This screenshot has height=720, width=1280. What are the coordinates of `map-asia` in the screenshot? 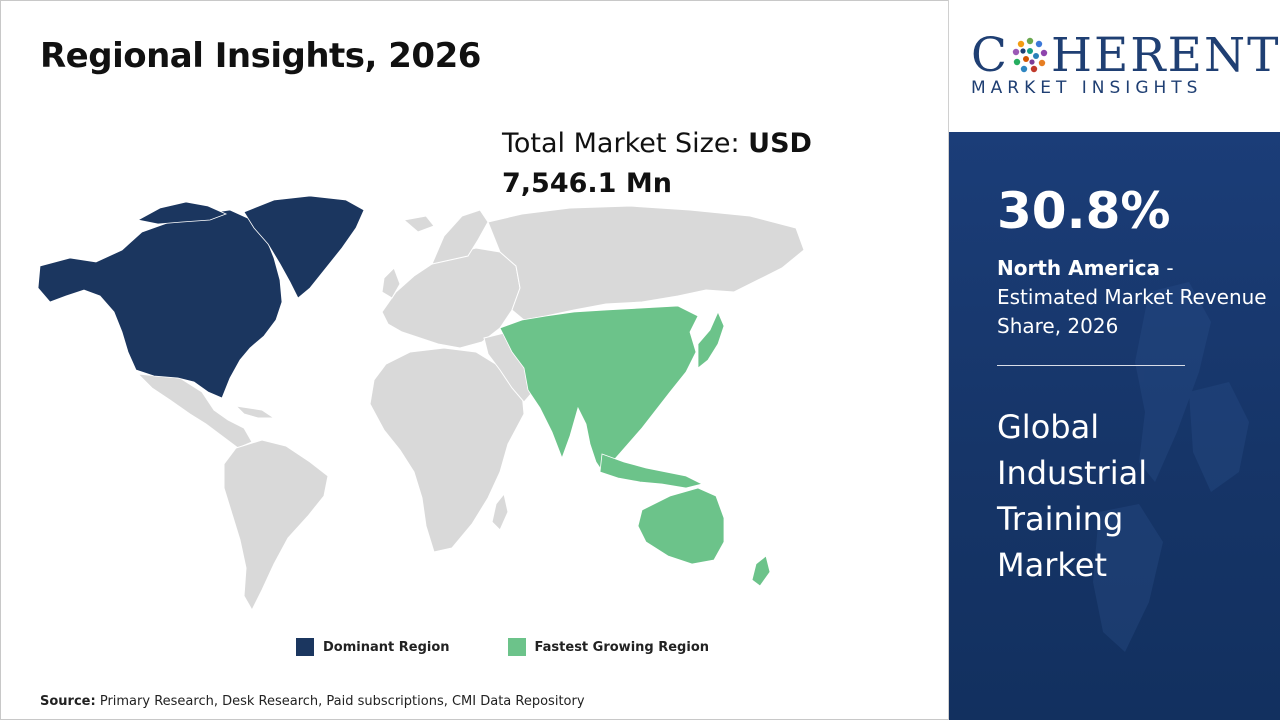 It's located at (599, 390).